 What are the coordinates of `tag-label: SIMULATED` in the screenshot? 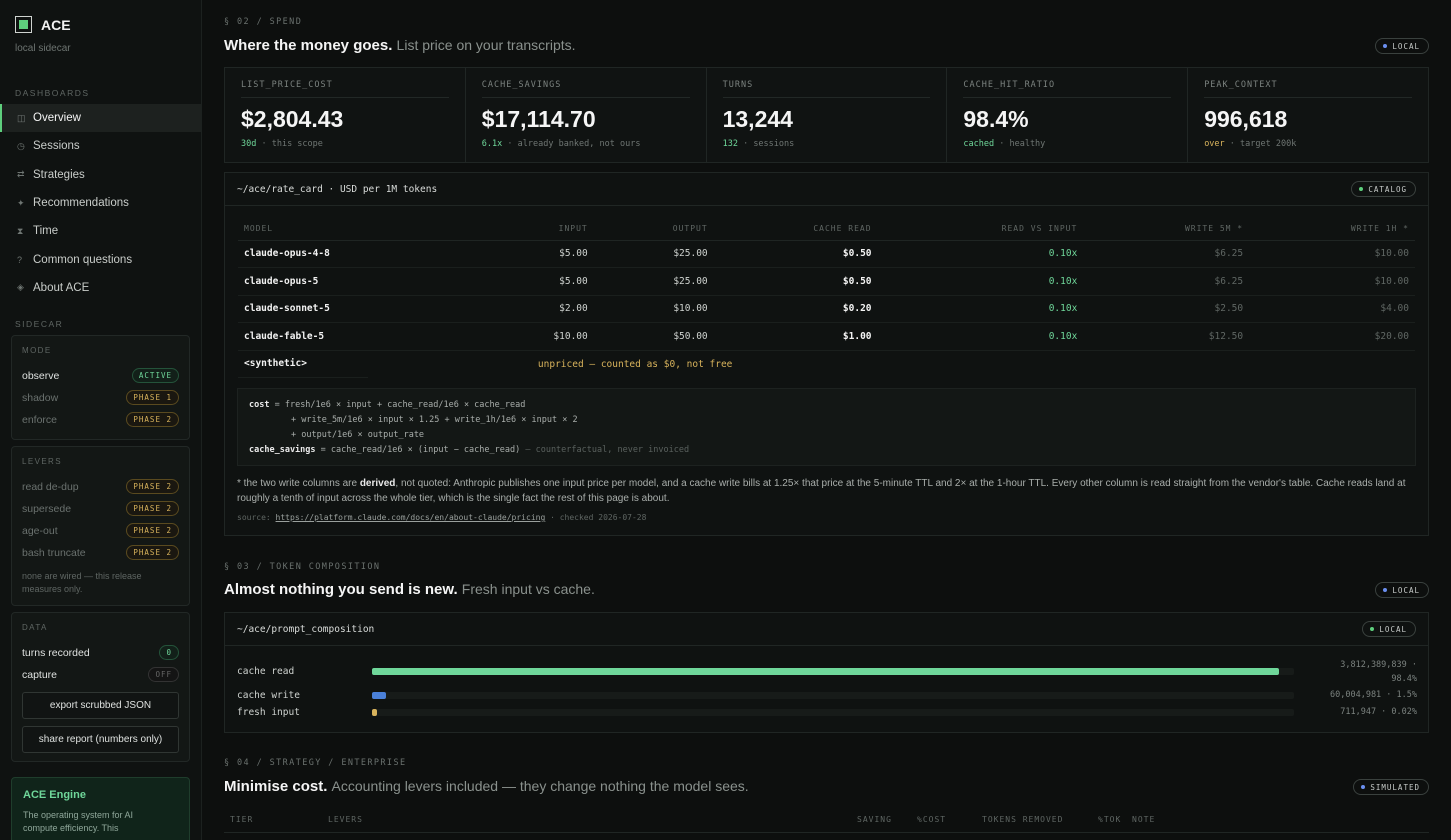 It's located at (1395, 787).